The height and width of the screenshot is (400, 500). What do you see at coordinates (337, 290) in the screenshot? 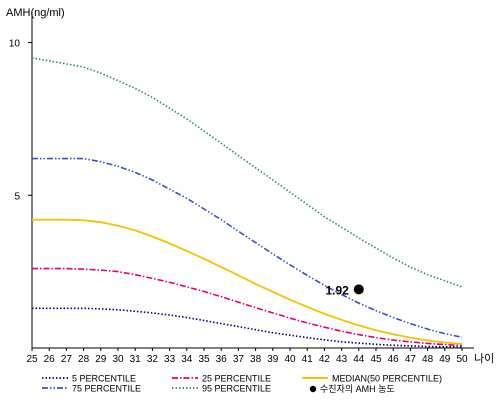
I see `patient-amh-value-label: 1.92` at bounding box center [337, 290].